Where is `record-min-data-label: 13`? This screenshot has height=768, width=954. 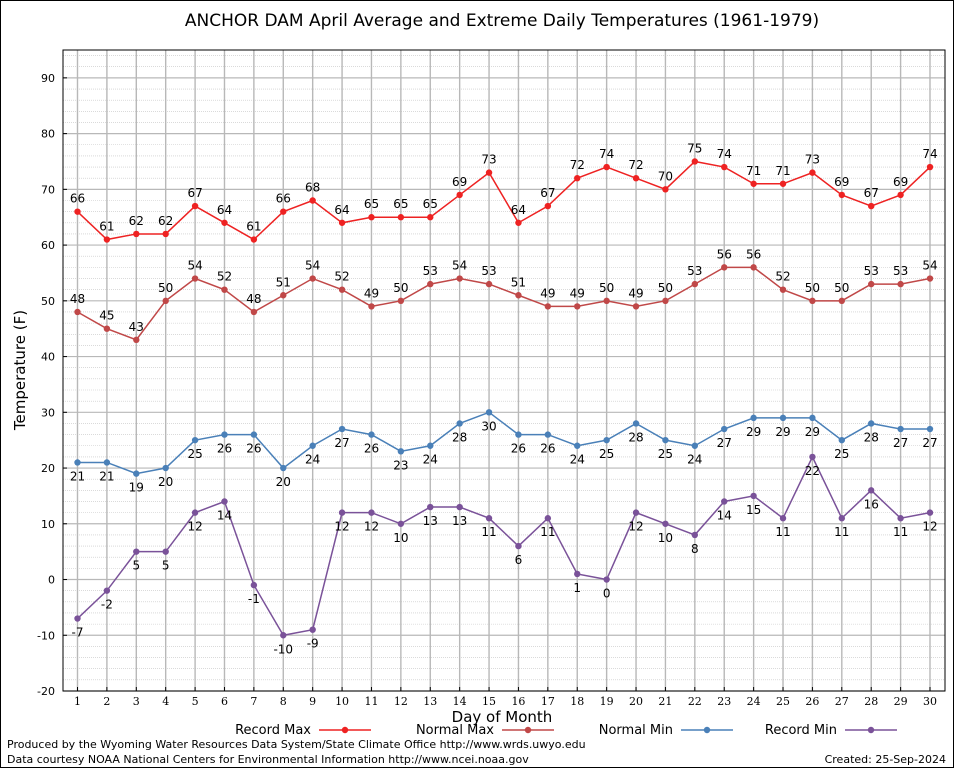
record-min-data-label: 13 is located at coordinates (459, 521).